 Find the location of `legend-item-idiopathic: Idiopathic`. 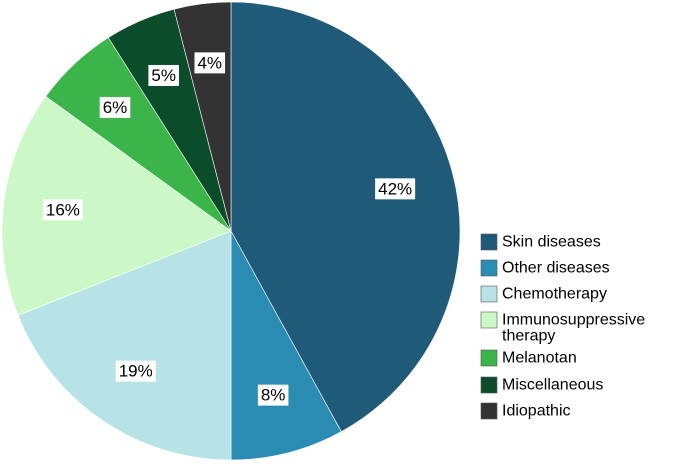

legend-item-idiopathic: Idiopathic is located at coordinates (525, 411).